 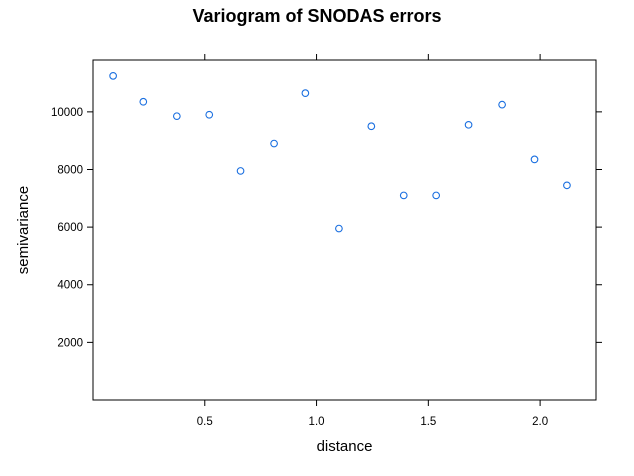 I want to click on y-tick-label: 2000, so click(x=70, y=343).